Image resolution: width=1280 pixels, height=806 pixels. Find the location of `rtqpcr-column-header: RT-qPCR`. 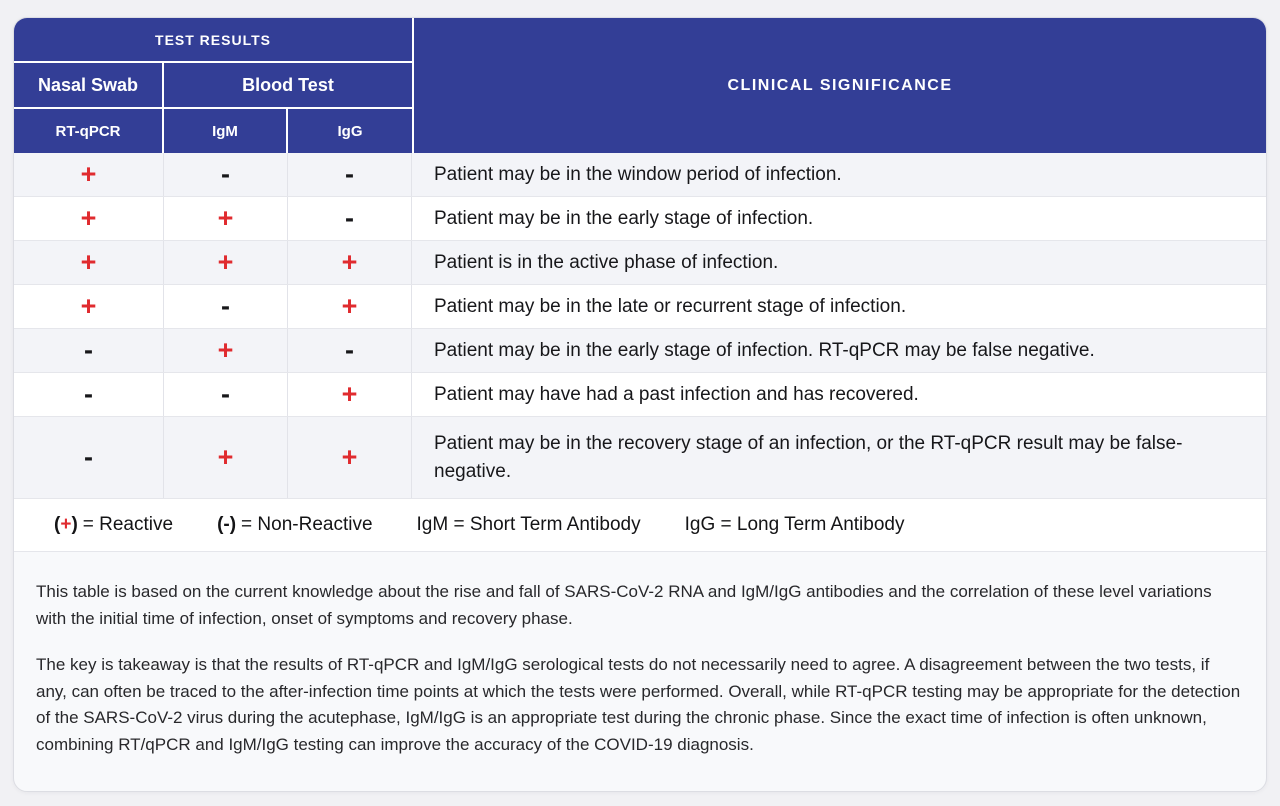

rtqpcr-column-header: RT-qPCR is located at coordinates (89, 131).